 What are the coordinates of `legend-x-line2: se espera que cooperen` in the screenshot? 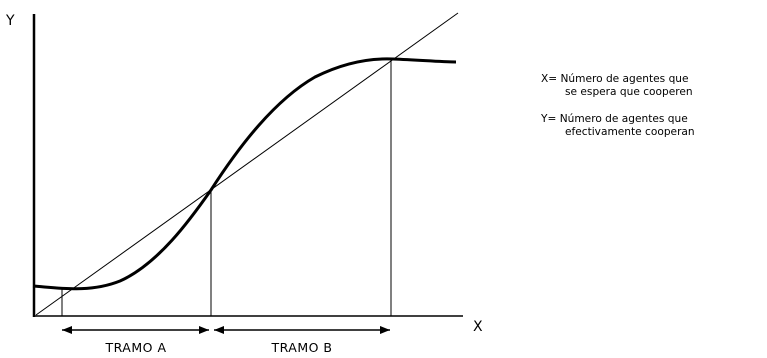 It's located at (629, 92).